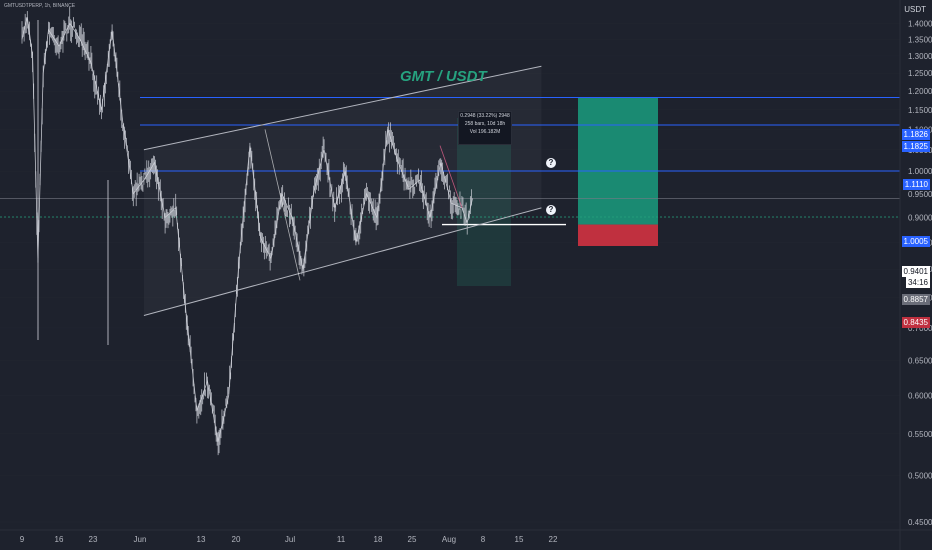  Describe the element at coordinates (485, 132) in the screenshot. I see `measure-volume: Vol 196.182M` at that location.